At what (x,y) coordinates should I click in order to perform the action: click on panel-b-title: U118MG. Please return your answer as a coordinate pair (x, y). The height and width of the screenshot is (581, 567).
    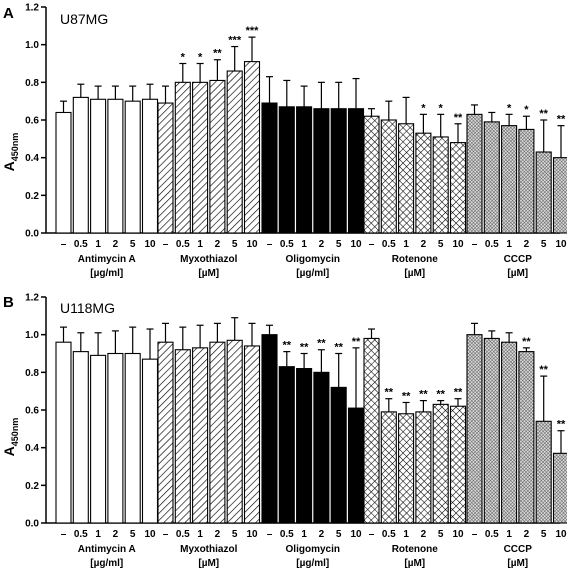
    Looking at the image, I should click on (87, 308).